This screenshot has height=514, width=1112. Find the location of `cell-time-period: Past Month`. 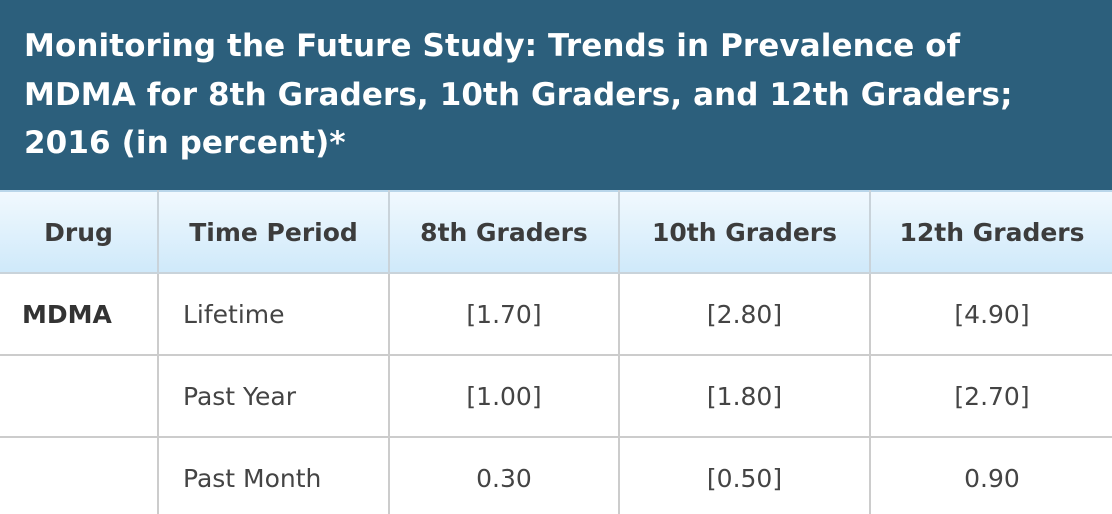

cell-time-period: Past Month is located at coordinates (273, 475).